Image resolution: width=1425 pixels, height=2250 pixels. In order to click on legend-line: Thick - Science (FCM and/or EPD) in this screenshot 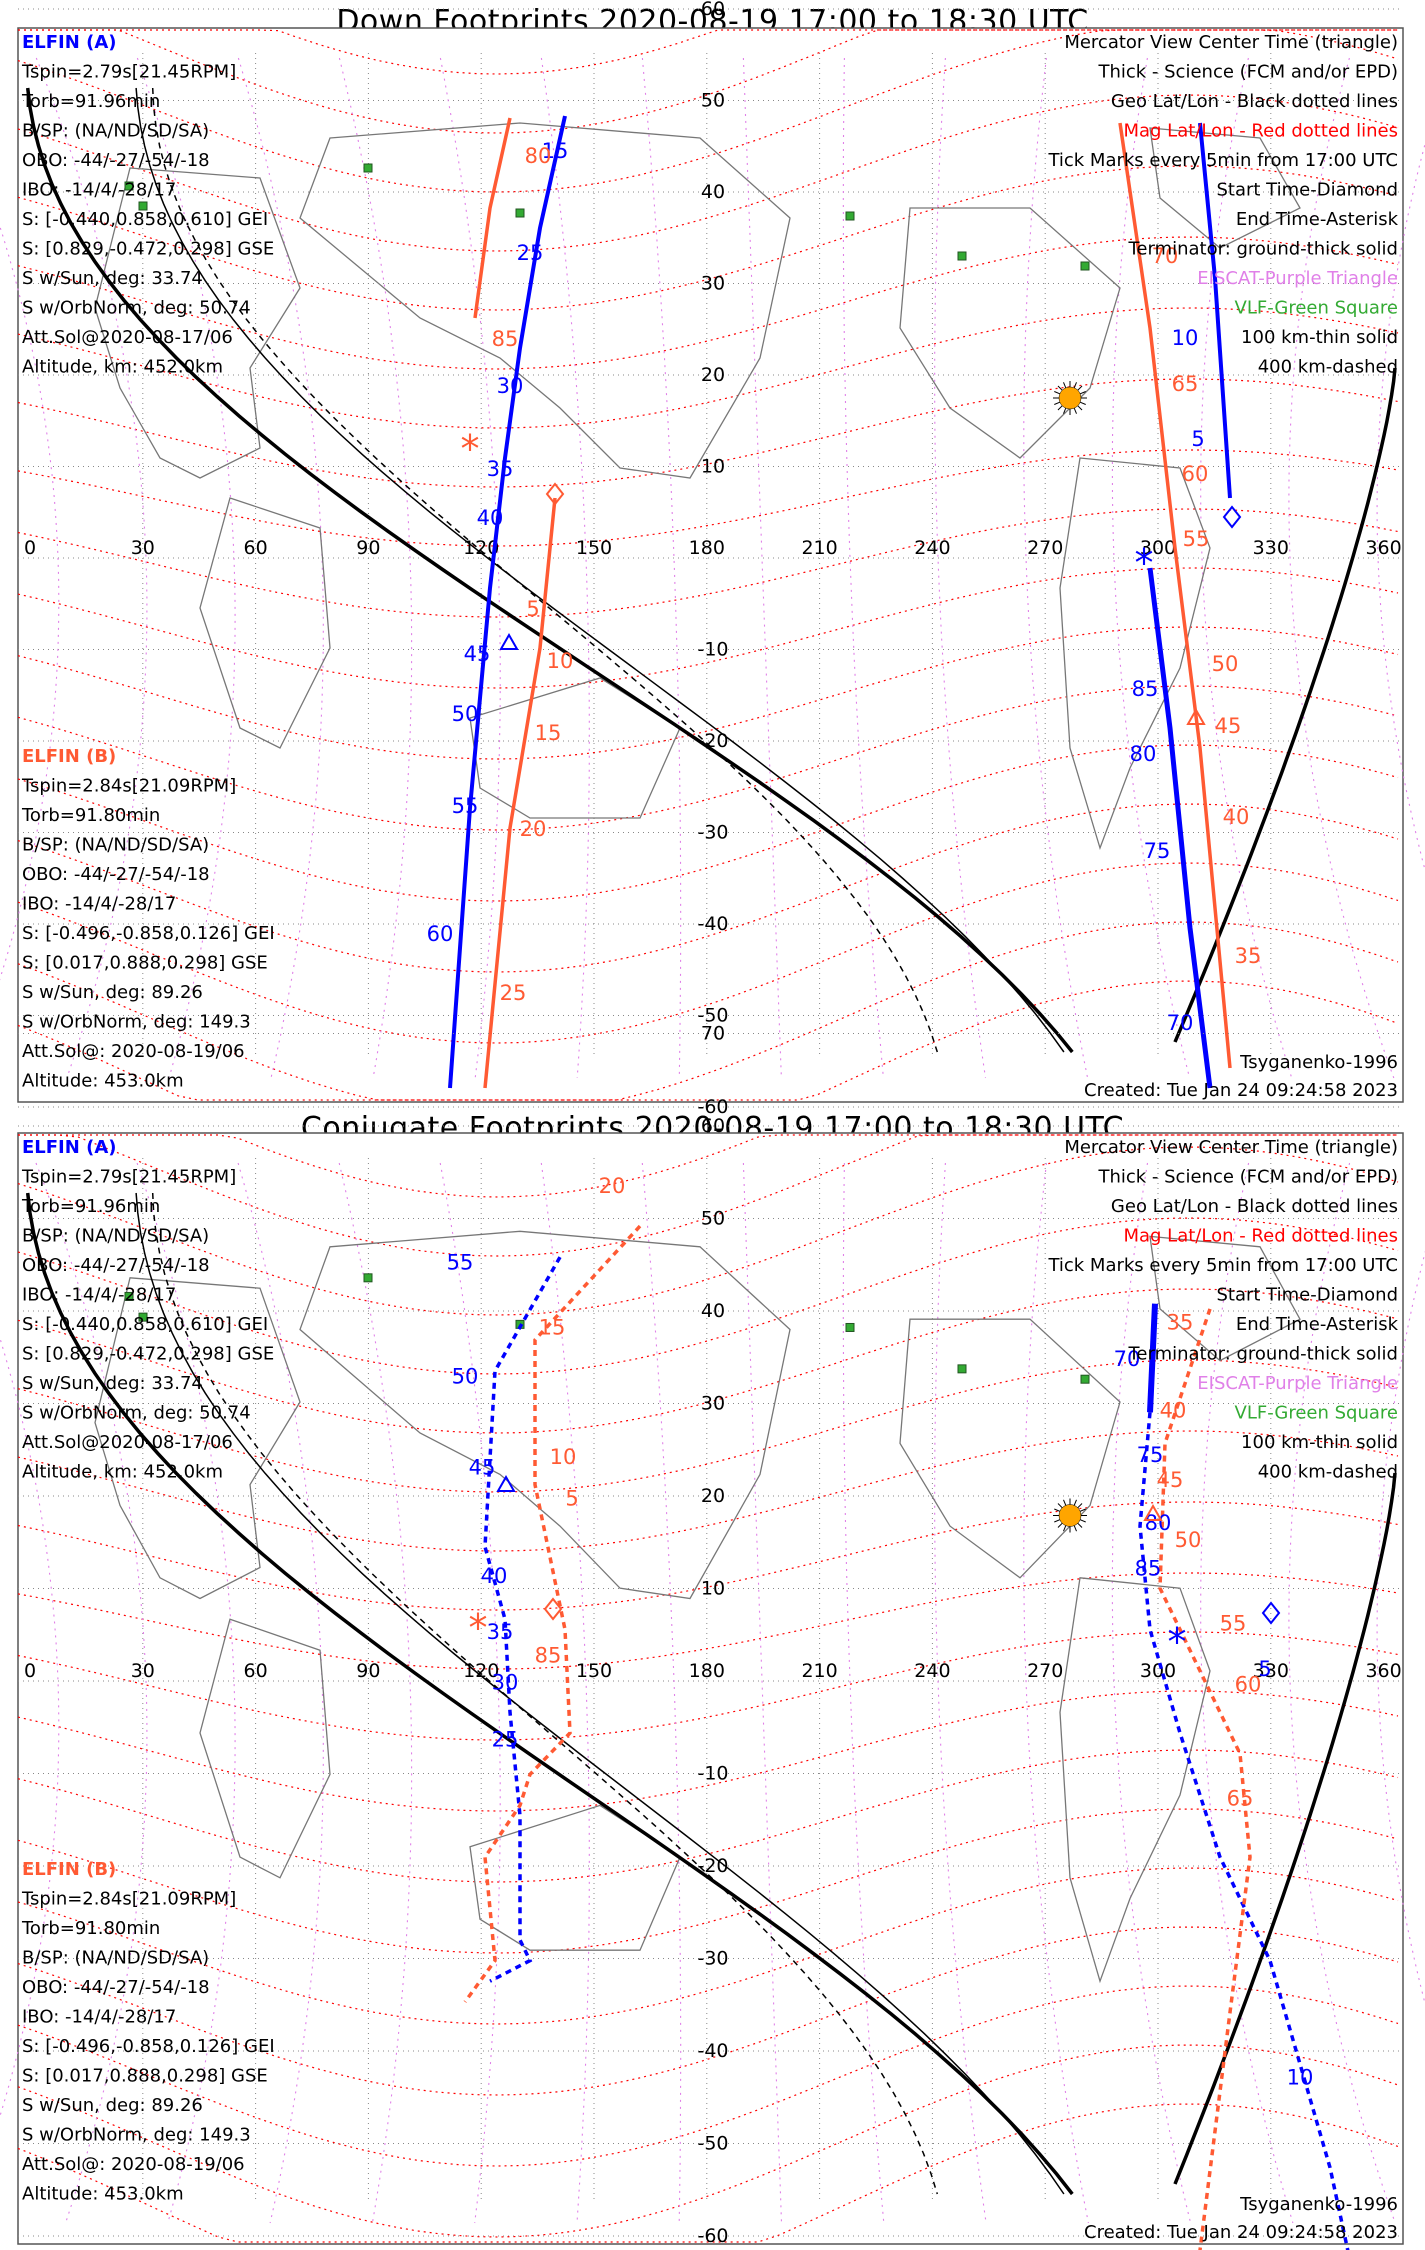, I will do `click(1247, 72)`.